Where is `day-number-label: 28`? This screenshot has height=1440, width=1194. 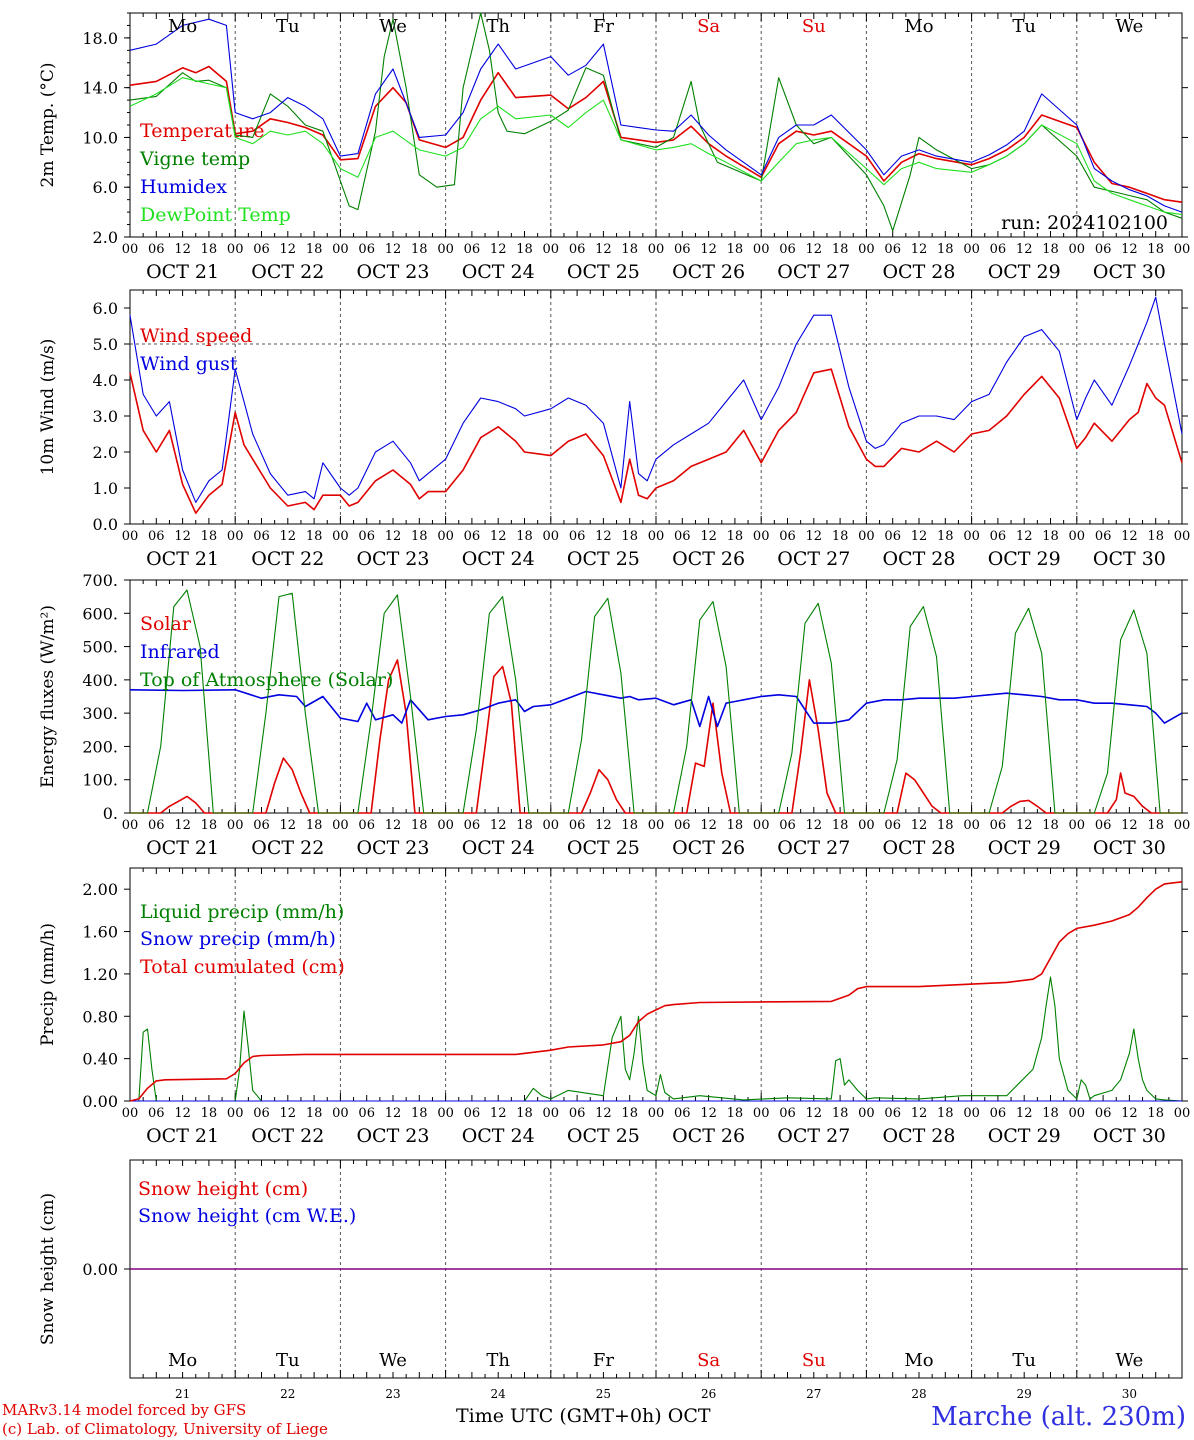
day-number-label: 28 is located at coordinates (918, 1394).